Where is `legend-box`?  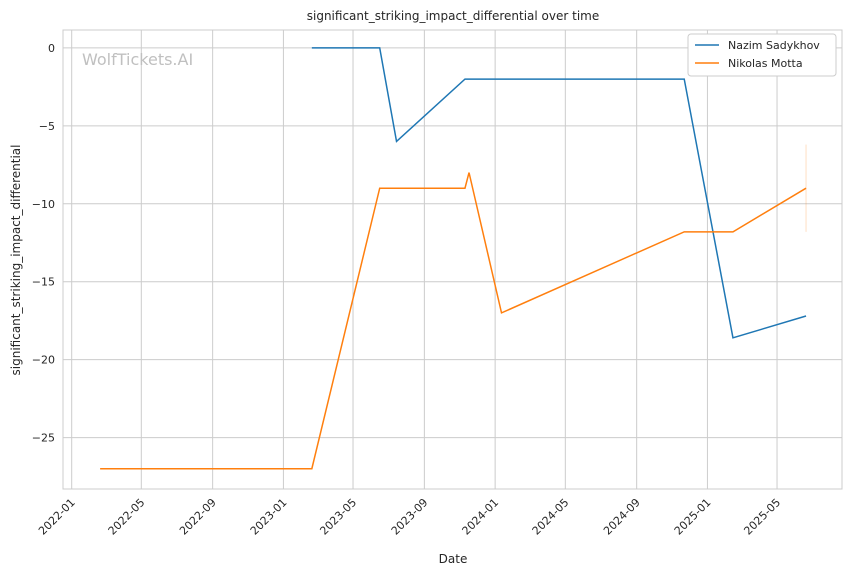
legend-box is located at coordinates (762, 55).